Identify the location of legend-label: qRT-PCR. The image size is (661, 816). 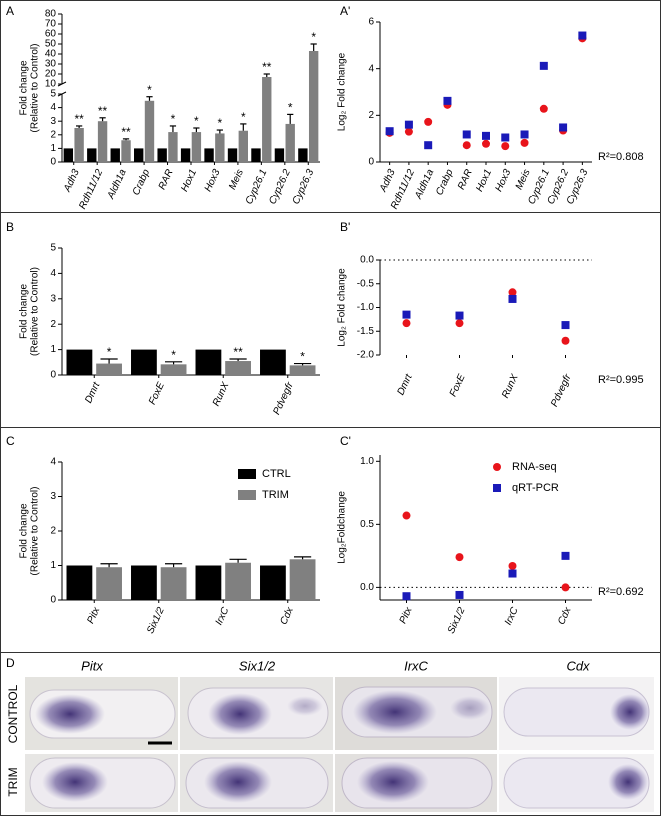
(535, 488).